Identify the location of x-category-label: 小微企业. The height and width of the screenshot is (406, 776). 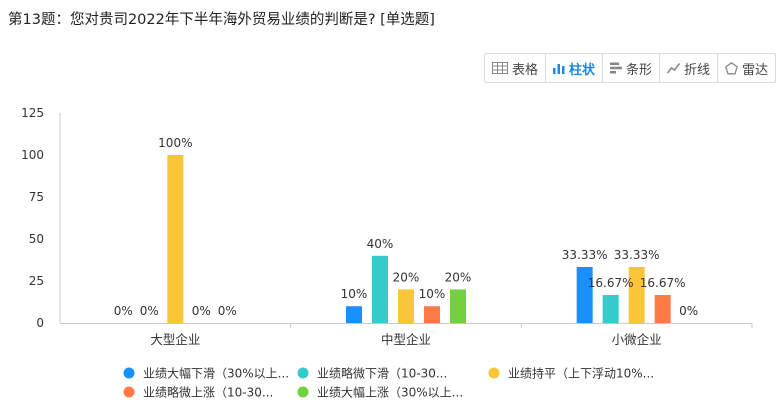
(637, 339).